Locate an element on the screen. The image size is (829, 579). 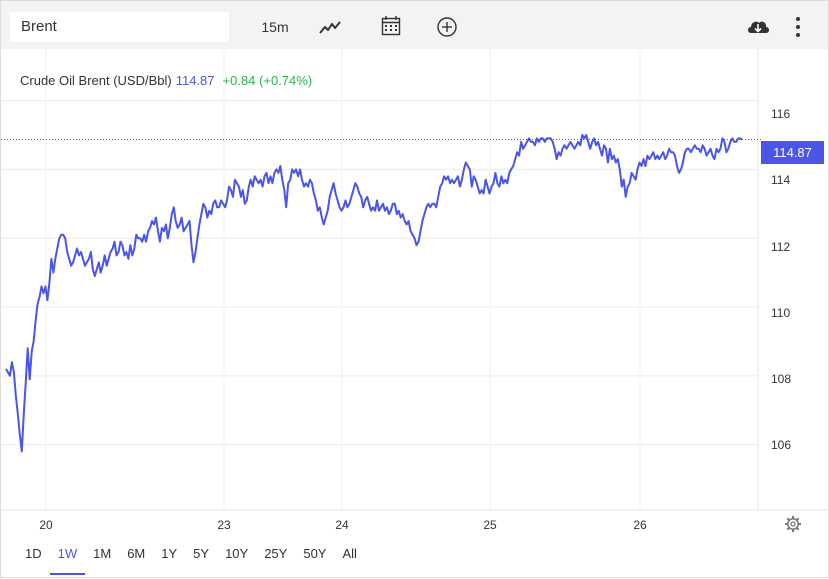
range-selector: 1D 1W 1M 6M 1Y 5Y 10Y 25Y 50Y All is located at coordinates (191, 560).